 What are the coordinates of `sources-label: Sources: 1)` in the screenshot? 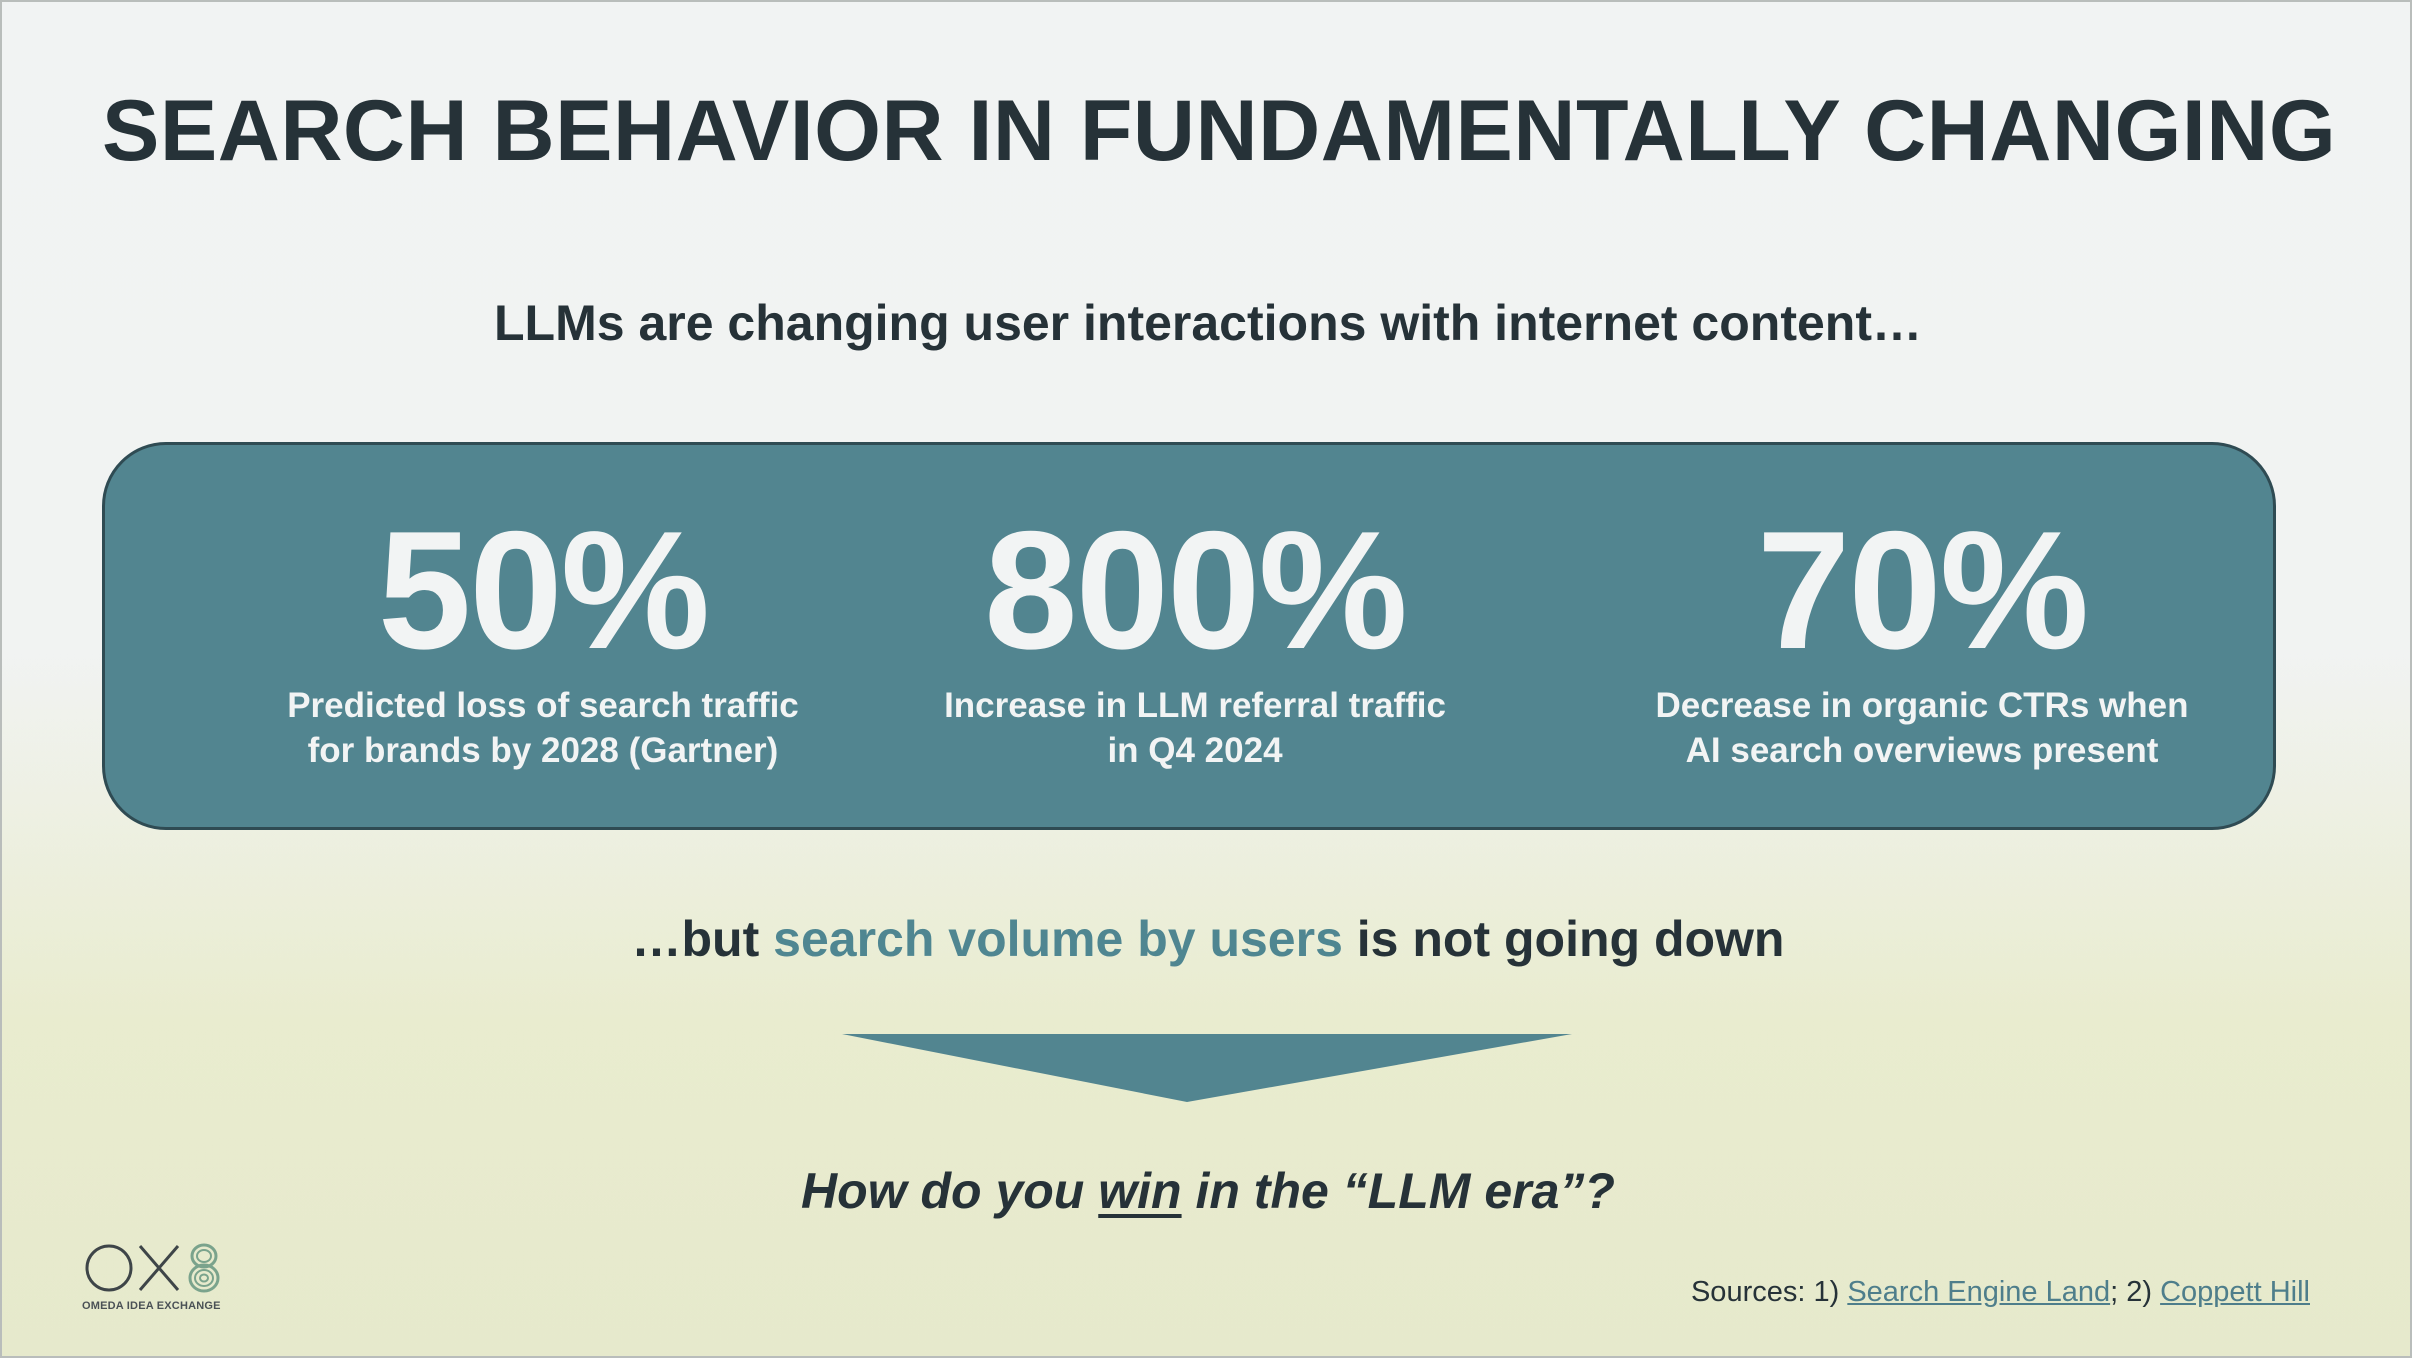 It's located at (1769, 1292).